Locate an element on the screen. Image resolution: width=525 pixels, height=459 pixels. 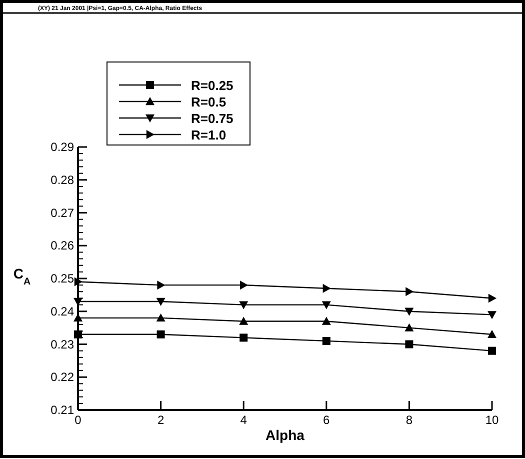
legend-label: R=0.25 is located at coordinates (212, 85).